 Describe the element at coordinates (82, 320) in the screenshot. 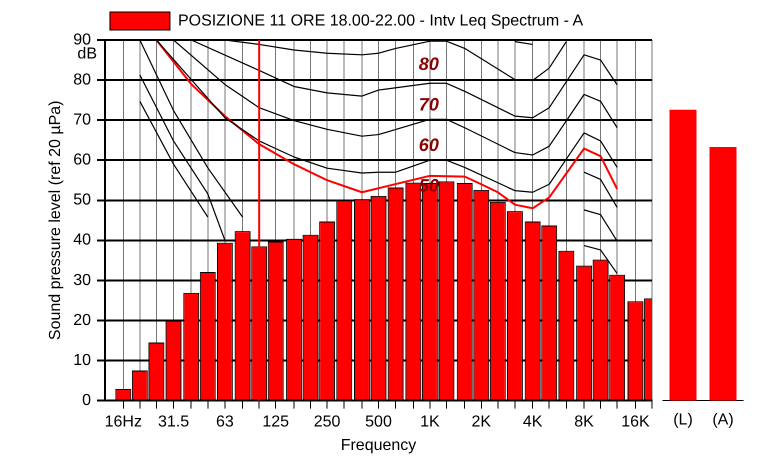

I see `y-tick-label: 20` at that location.